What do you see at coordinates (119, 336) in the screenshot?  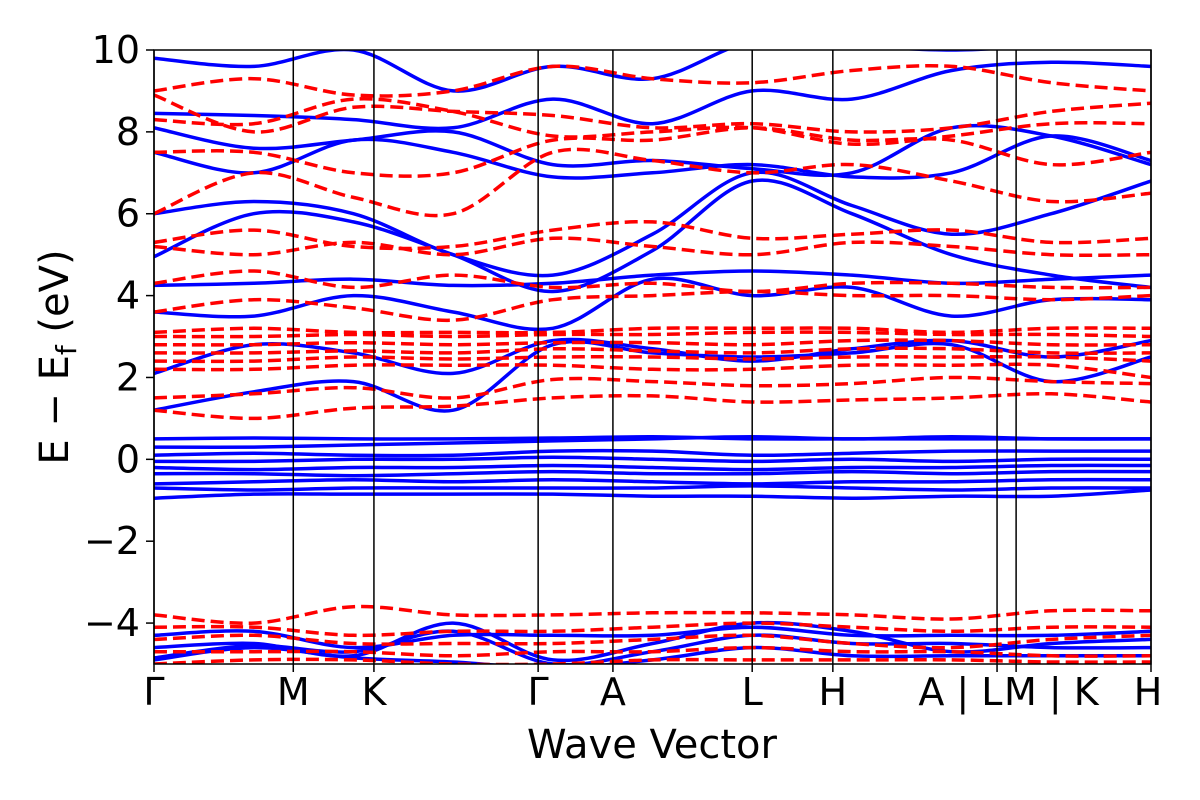 I see `y-axis: −4 −2 0 2 4 6 8 10` at bounding box center [119, 336].